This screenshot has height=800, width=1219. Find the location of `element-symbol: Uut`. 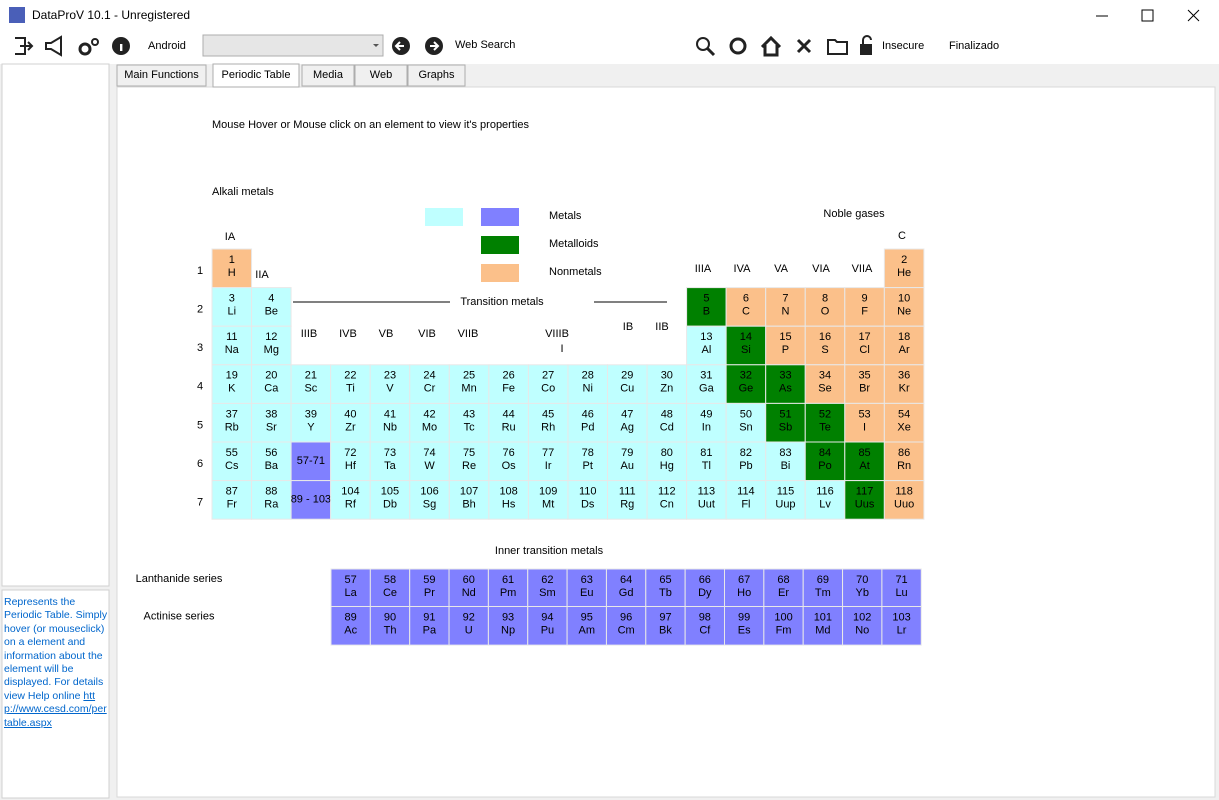

element-symbol: Uut is located at coordinates (706, 505).